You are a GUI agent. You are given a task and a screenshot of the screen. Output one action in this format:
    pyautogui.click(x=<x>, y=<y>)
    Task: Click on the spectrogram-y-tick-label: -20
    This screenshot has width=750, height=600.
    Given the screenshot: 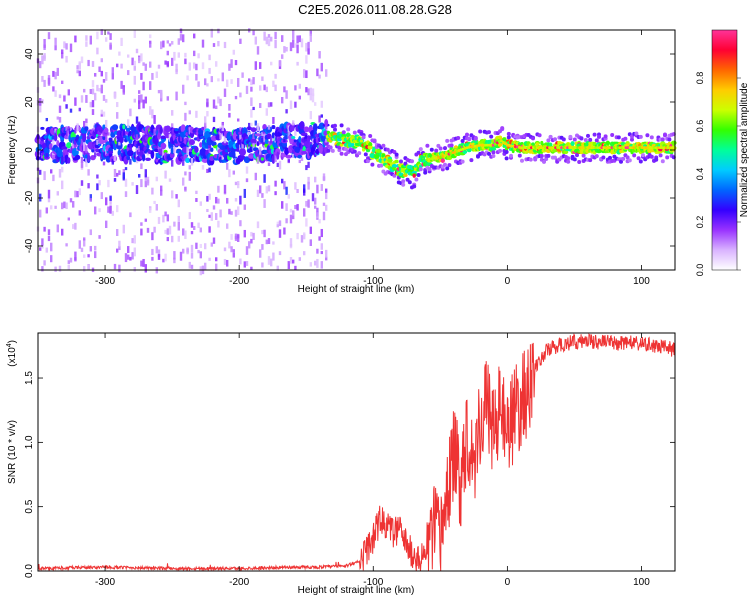 What is the action you would take?
    pyautogui.click(x=29, y=197)
    